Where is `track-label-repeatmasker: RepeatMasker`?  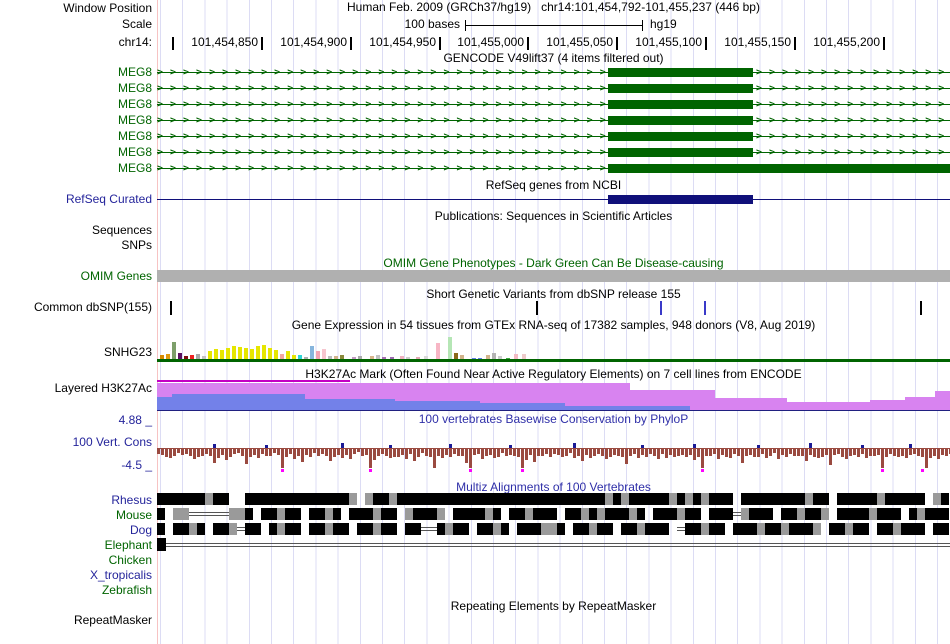 track-label-repeatmasker: RepeatMasker is located at coordinates (112, 620).